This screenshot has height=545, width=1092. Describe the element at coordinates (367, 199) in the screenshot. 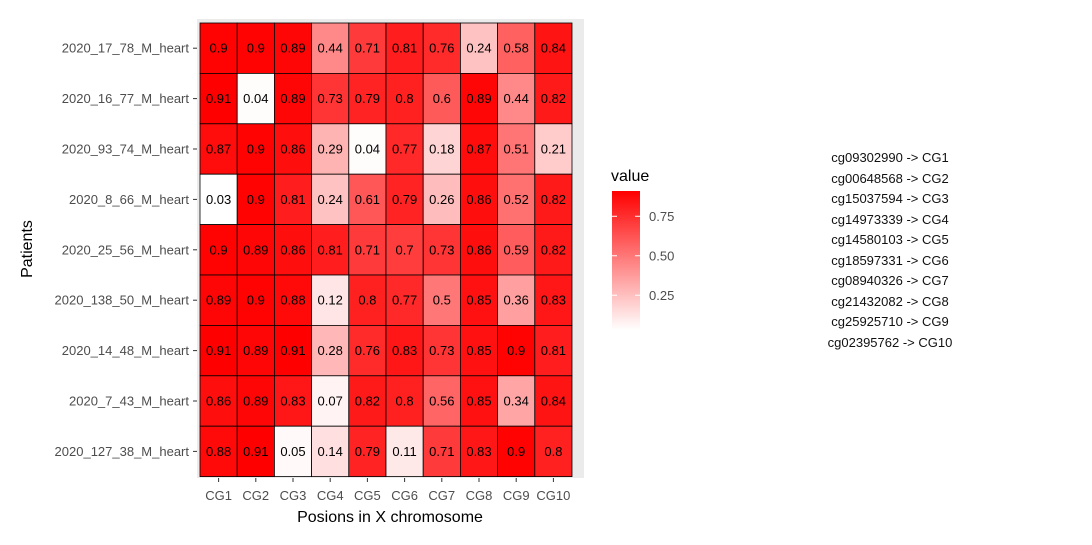

I see `cell-value-label: 0.61` at that location.